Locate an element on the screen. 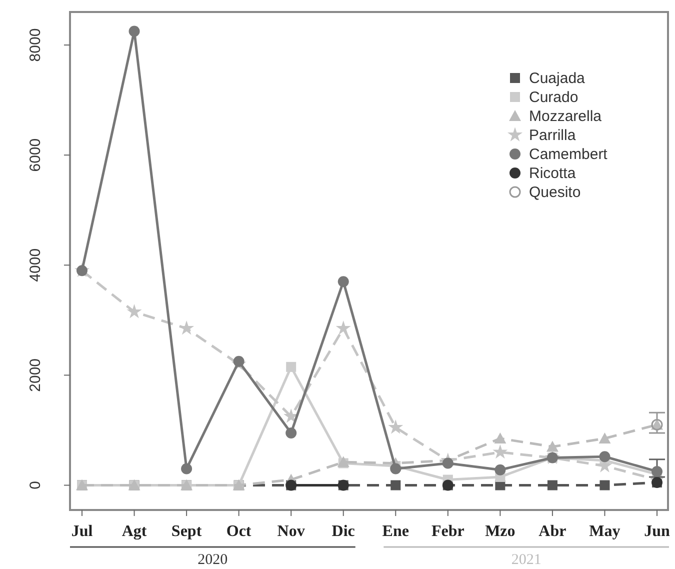 This screenshot has width=675, height=569. legend-label: Cuajada is located at coordinates (557, 78).